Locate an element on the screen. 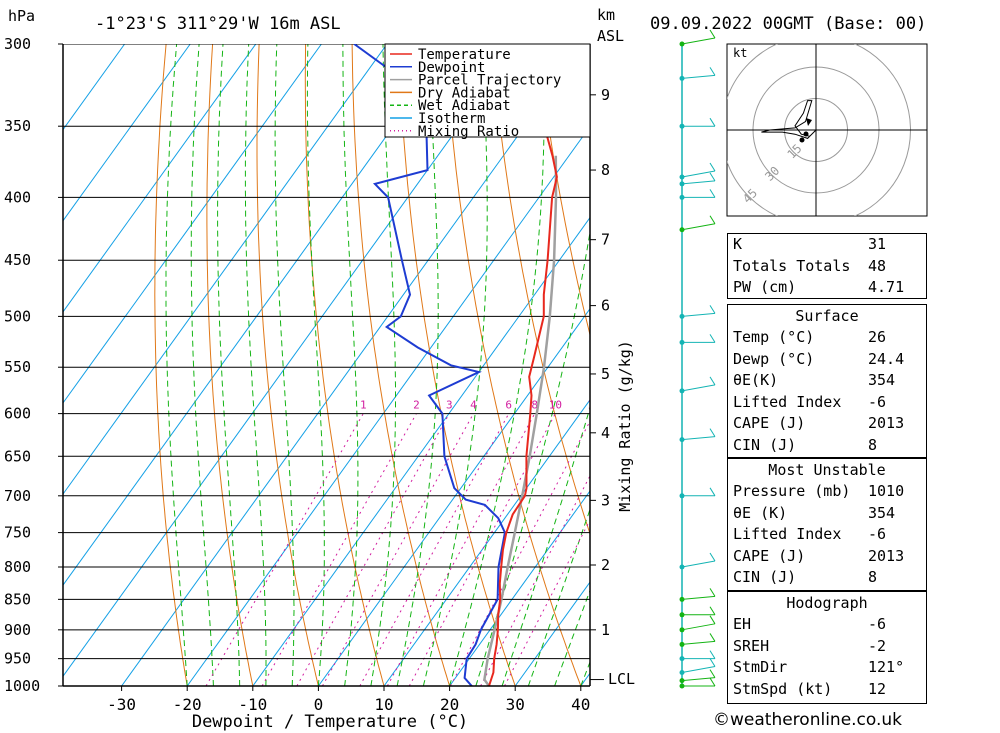 This screenshot has width=1000, height=733. surface-row: Dewp (°C) 24.4 is located at coordinates (819, 358).